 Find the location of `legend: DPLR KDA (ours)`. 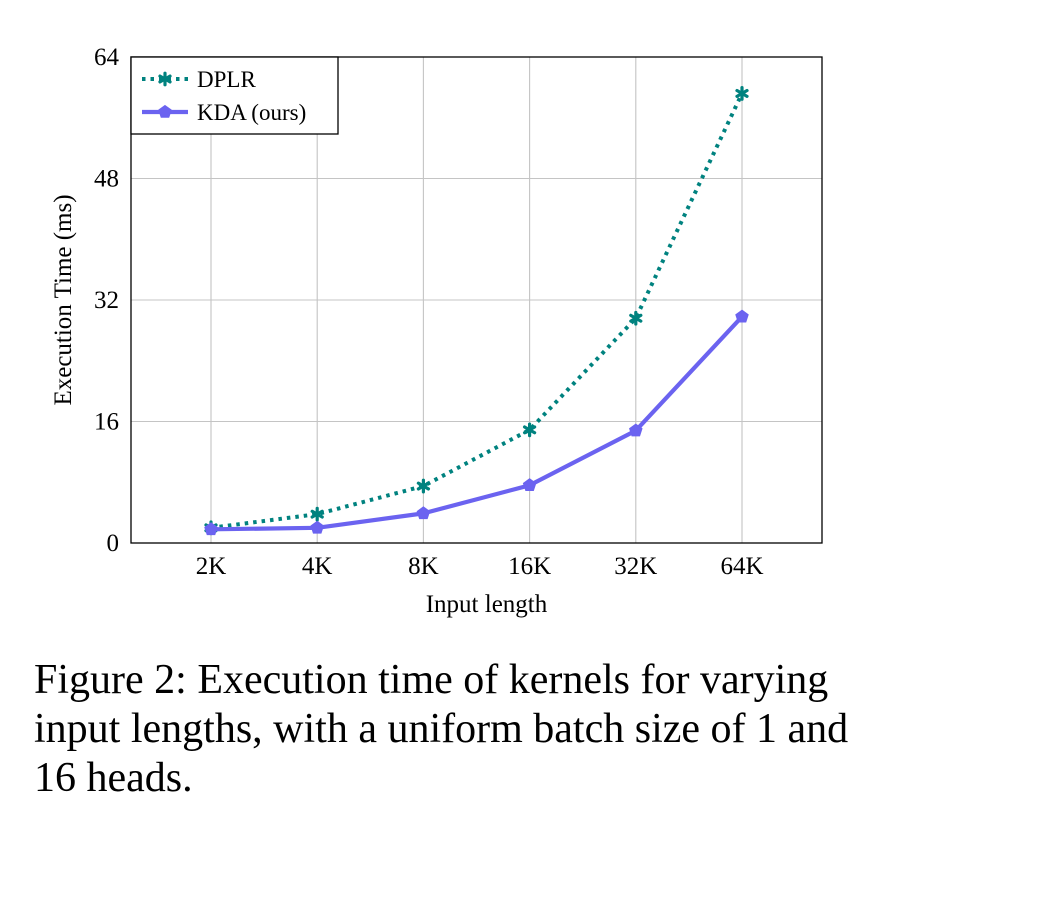

legend: DPLR KDA (ours) is located at coordinates (234, 95).